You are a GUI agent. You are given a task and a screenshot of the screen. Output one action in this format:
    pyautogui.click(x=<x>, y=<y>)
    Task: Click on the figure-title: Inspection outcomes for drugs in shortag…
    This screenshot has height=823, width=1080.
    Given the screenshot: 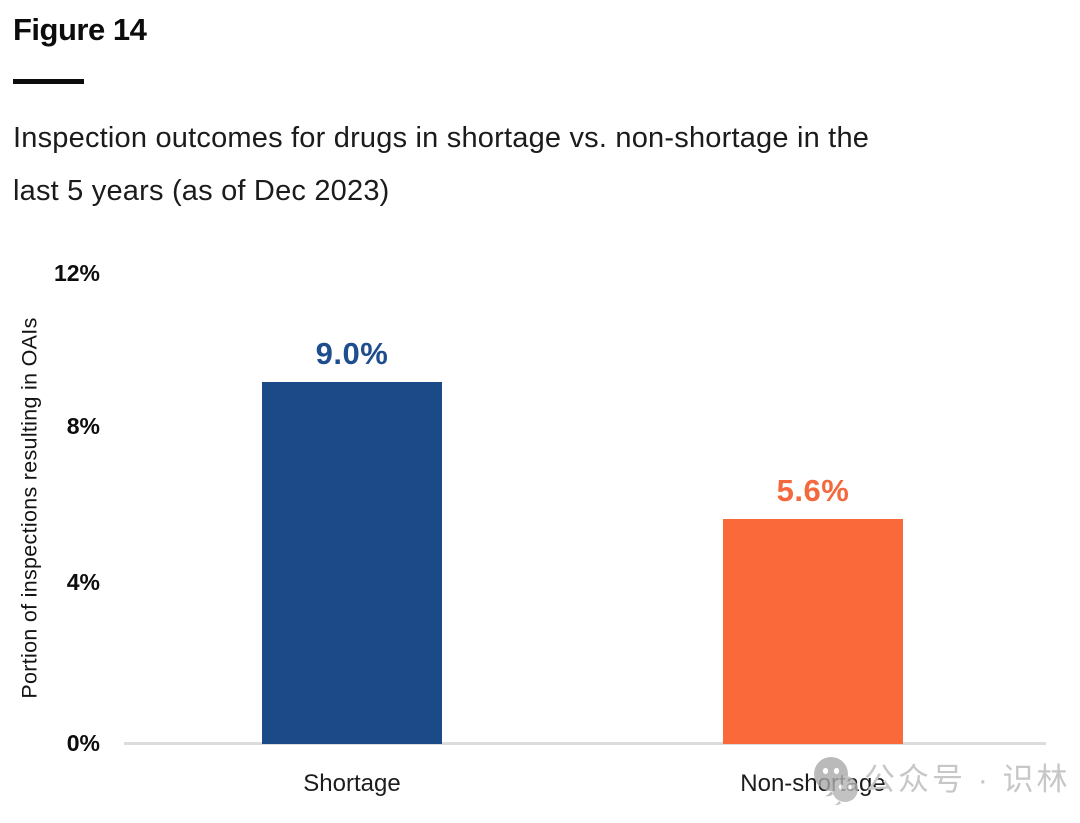 What is the action you would take?
    pyautogui.click(x=441, y=165)
    